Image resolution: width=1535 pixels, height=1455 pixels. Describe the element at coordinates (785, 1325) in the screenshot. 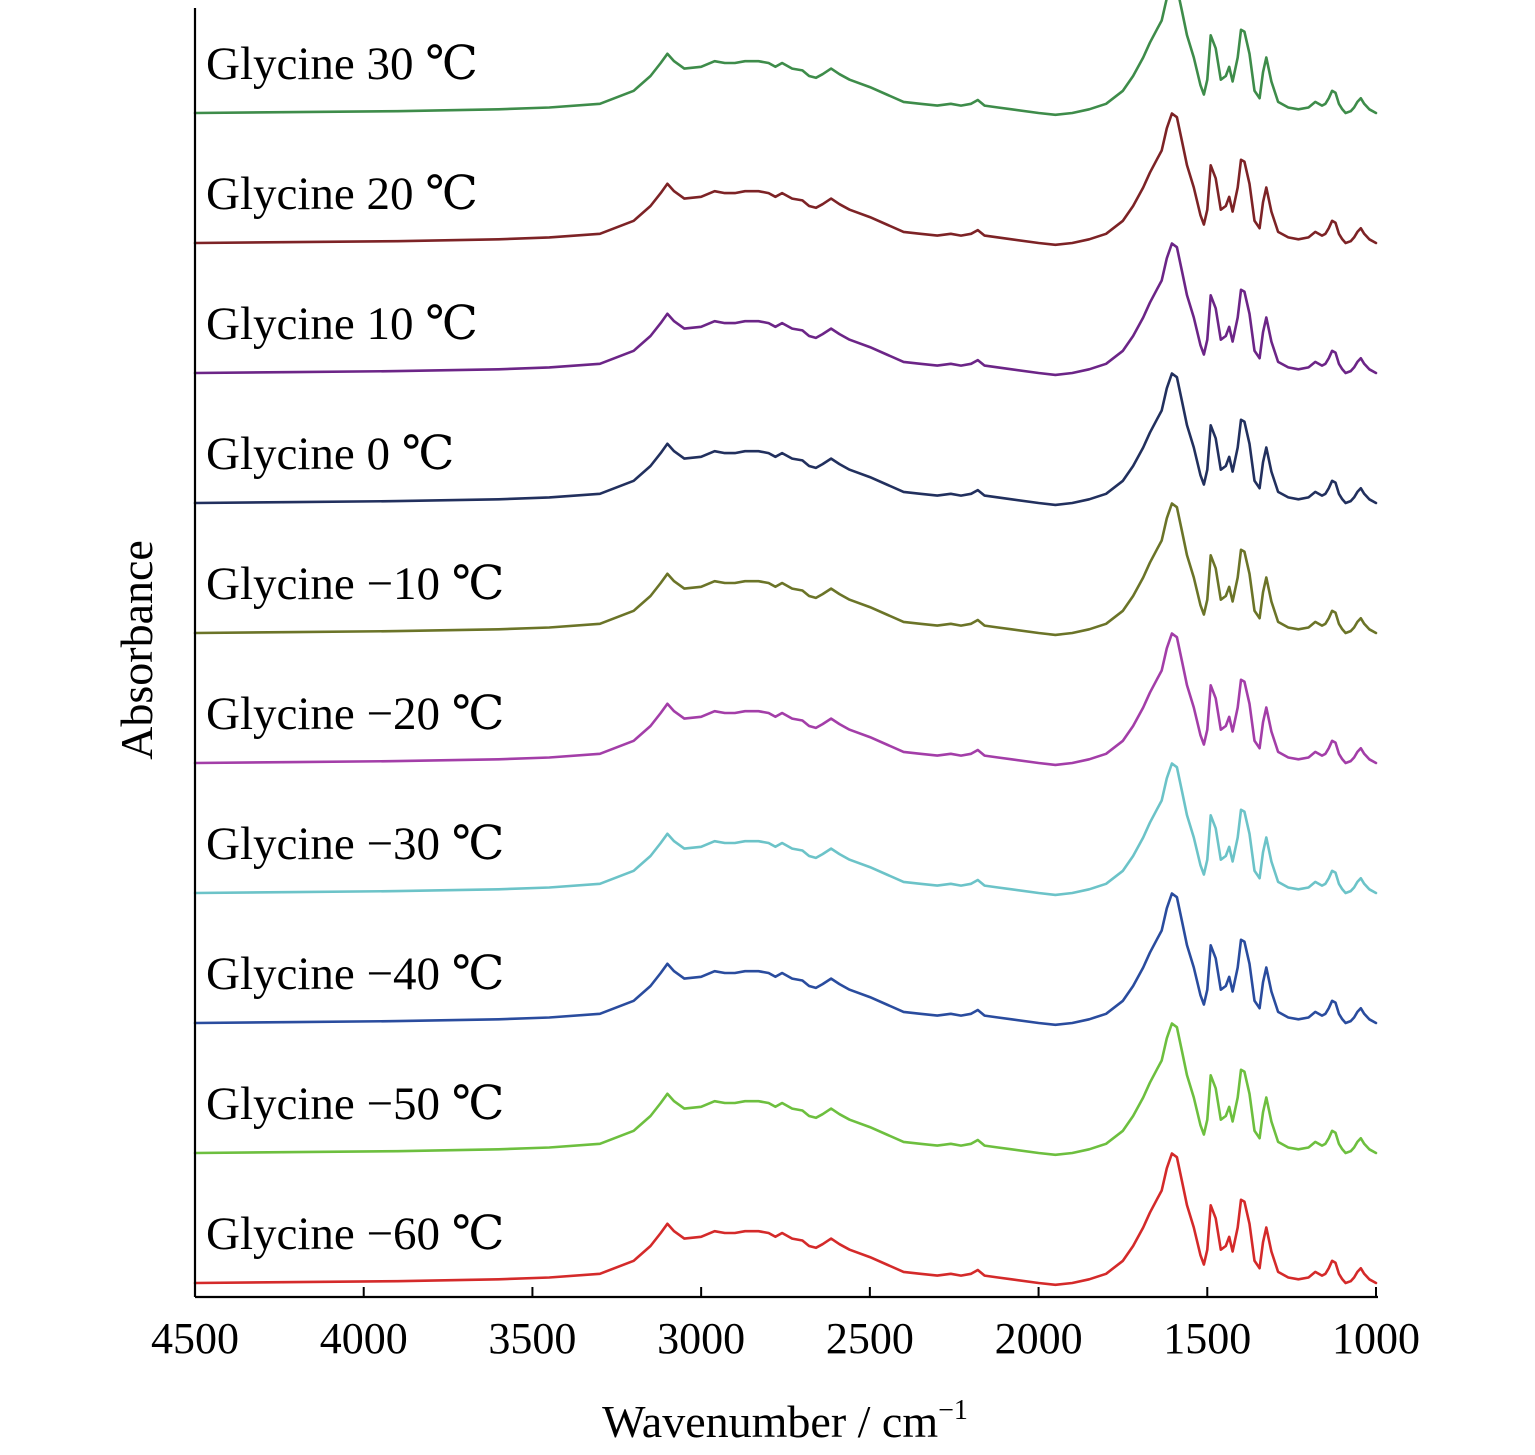

I see `x-axis-ticks: 4500 4000 3500 3000 2500 2000 1500 1000` at that location.